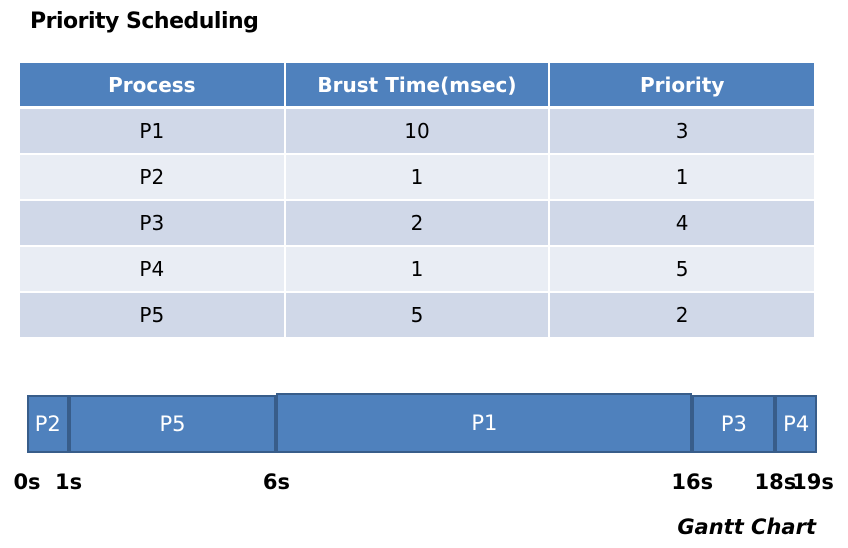  Describe the element at coordinates (172, 424) in the screenshot. I see `gantt-bar-p5: P5` at that location.